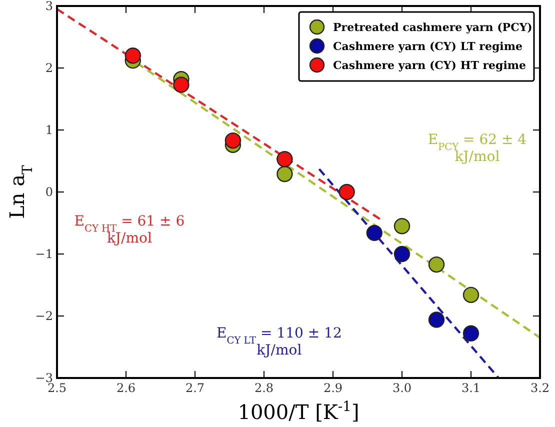 The image size is (555, 427). What do you see at coordinates (477, 148) in the screenshot?
I see `annotation: E$_{PCY}$ = 62 ± 4 kJ/mol` at bounding box center [477, 148].